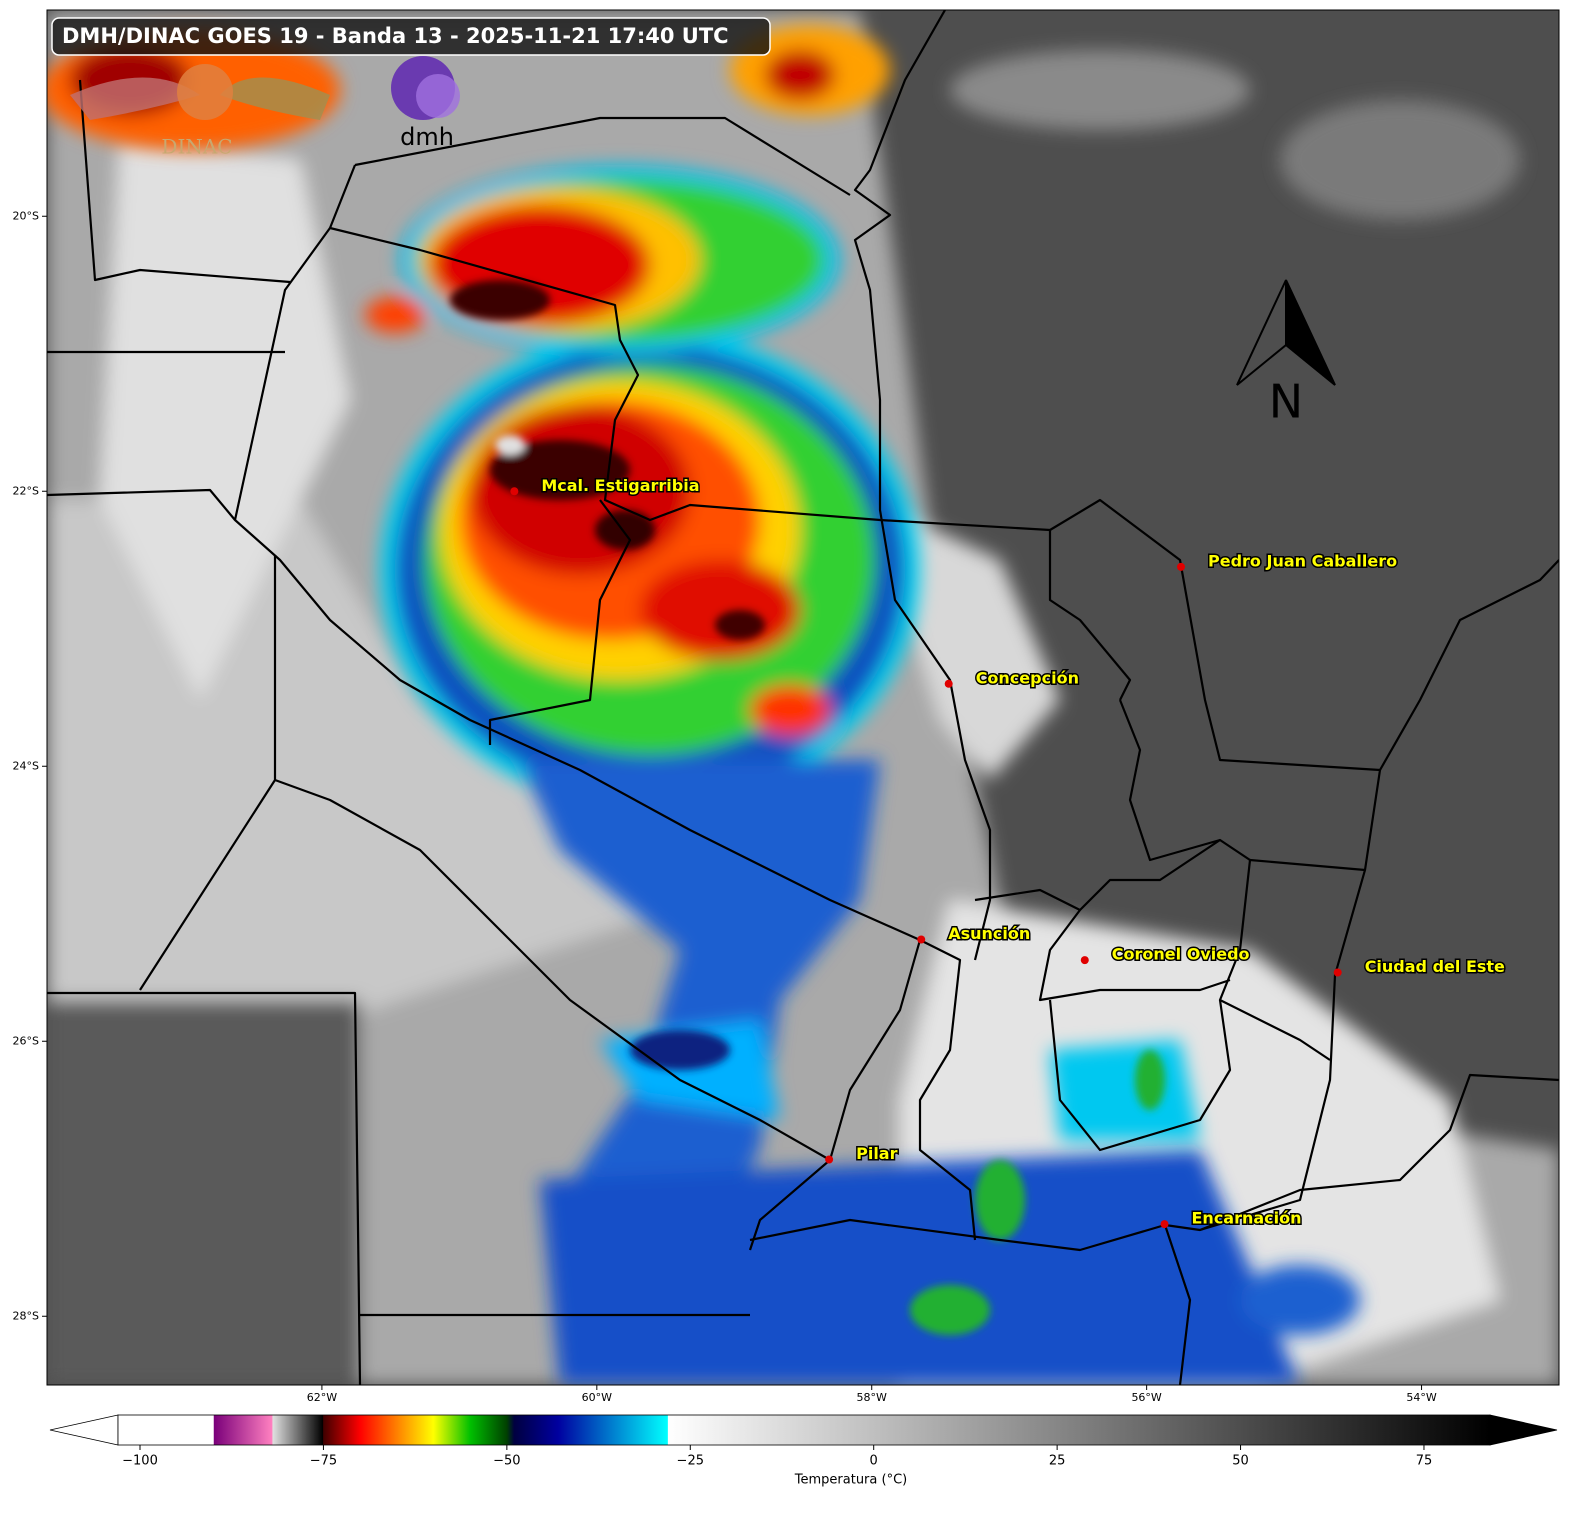  Describe the element at coordinates (1421, 1397) in the screenshot. I see `x-tick-label: 54°W` at that location.